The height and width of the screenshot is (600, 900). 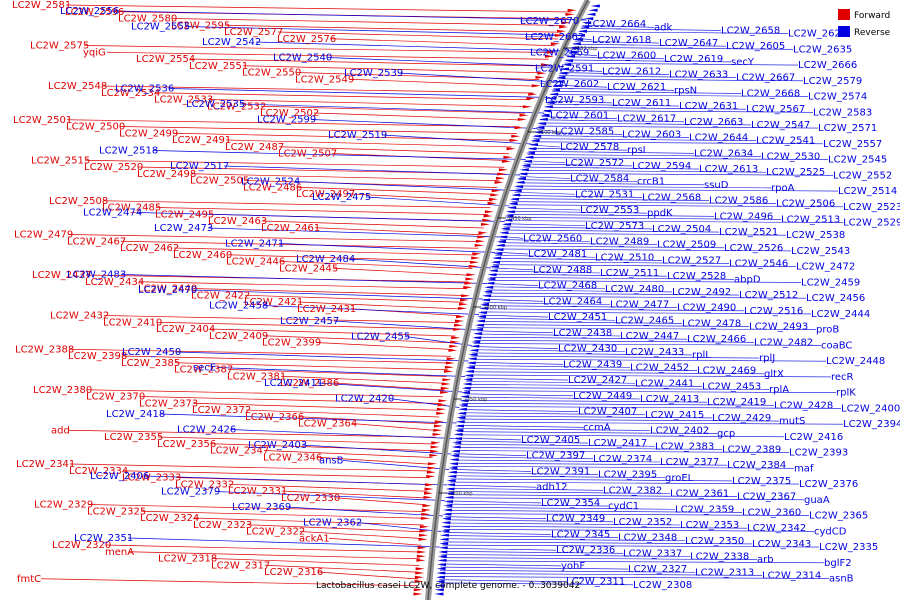 What do you see at coordinates (549, 21) in the screenshot?
I see `reverse-gene-label: LC2W_2670` at bounding box center [549, 21].